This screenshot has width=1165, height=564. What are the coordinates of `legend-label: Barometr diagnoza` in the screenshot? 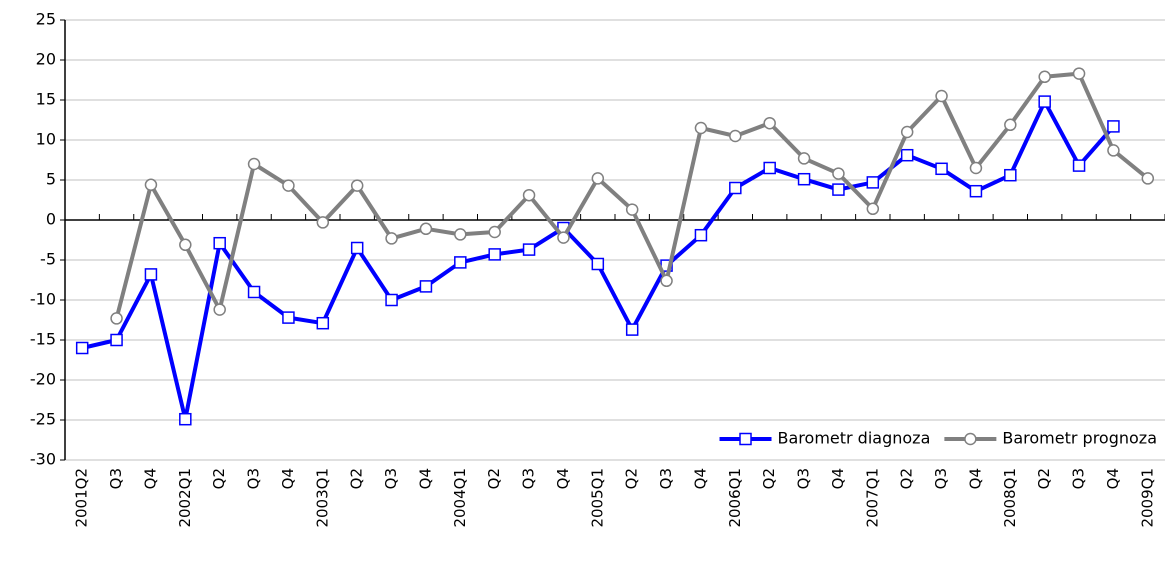 It's located at (854, 438).